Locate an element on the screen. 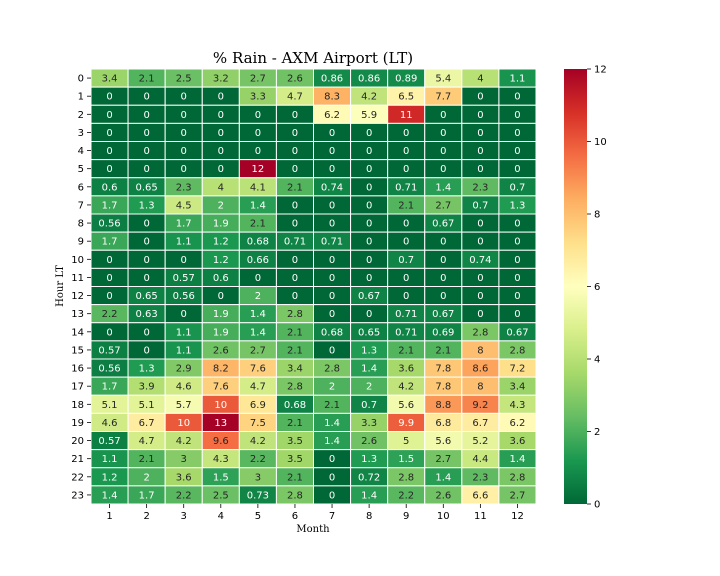 This screenshot has width=720, height=576. y-tick-label: 11 is located at coordinates (77, 278).